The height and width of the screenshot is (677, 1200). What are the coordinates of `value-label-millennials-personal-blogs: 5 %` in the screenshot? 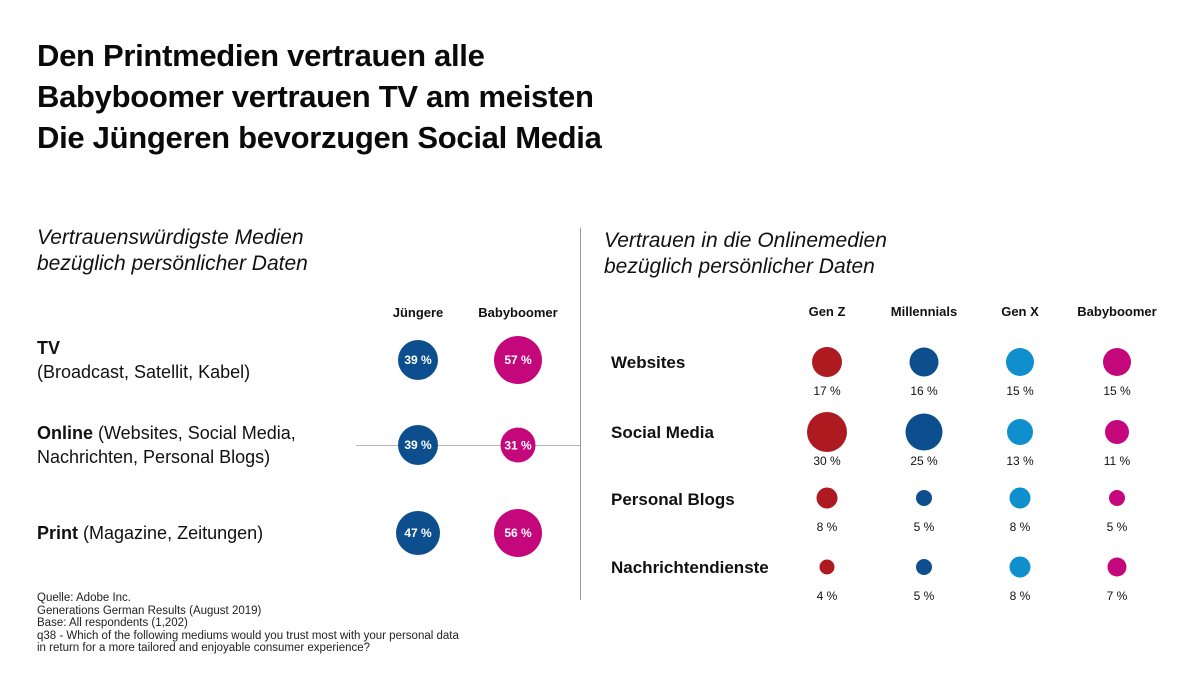 It's located at (924, 527).